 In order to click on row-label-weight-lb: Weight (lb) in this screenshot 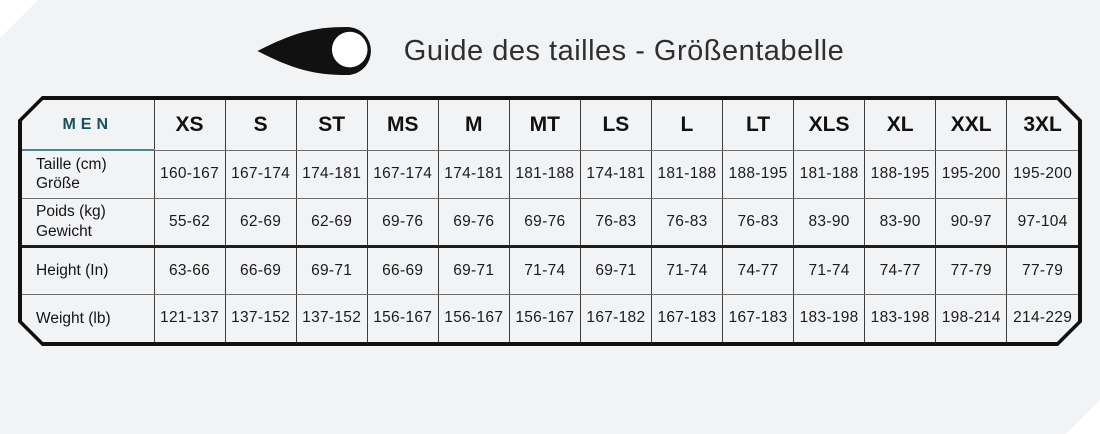, I will do `click(88, 318)`.